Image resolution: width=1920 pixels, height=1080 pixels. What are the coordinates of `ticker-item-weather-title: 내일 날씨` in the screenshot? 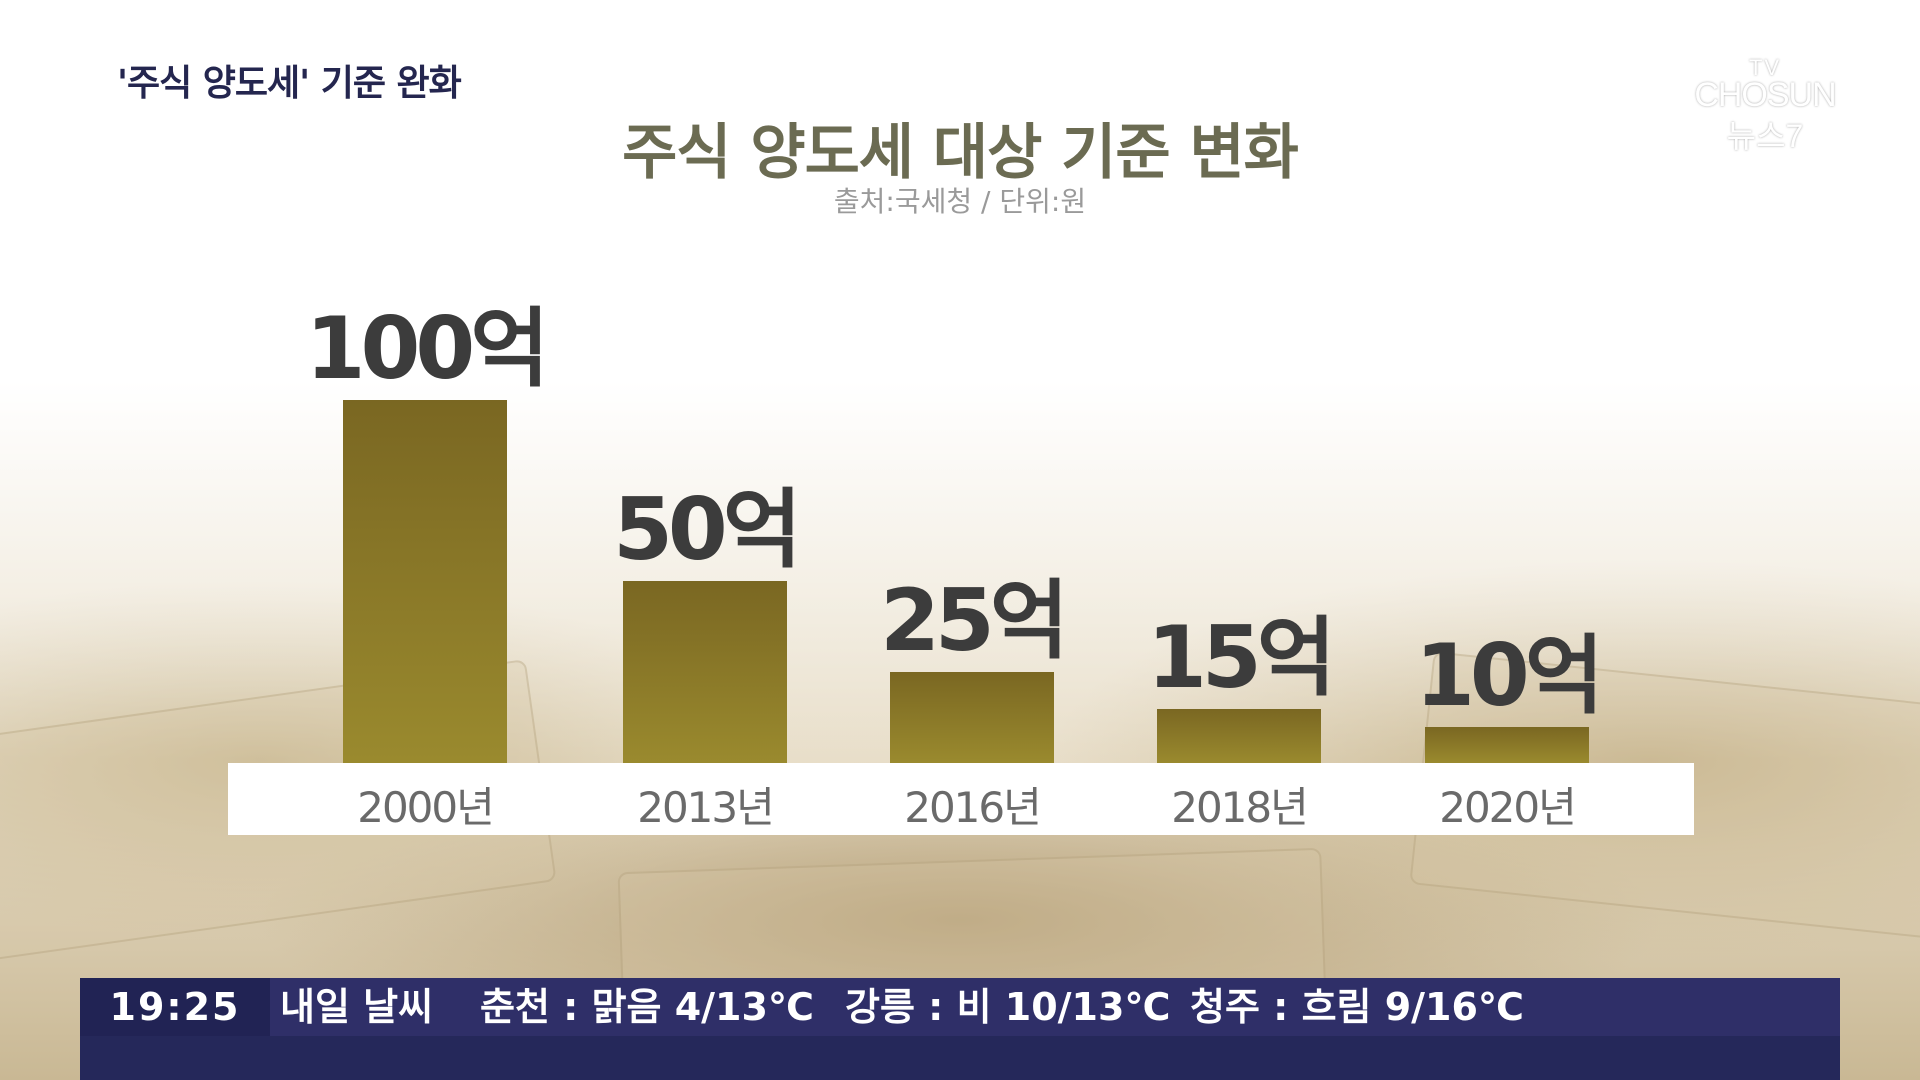 It's located at (357, 1007).